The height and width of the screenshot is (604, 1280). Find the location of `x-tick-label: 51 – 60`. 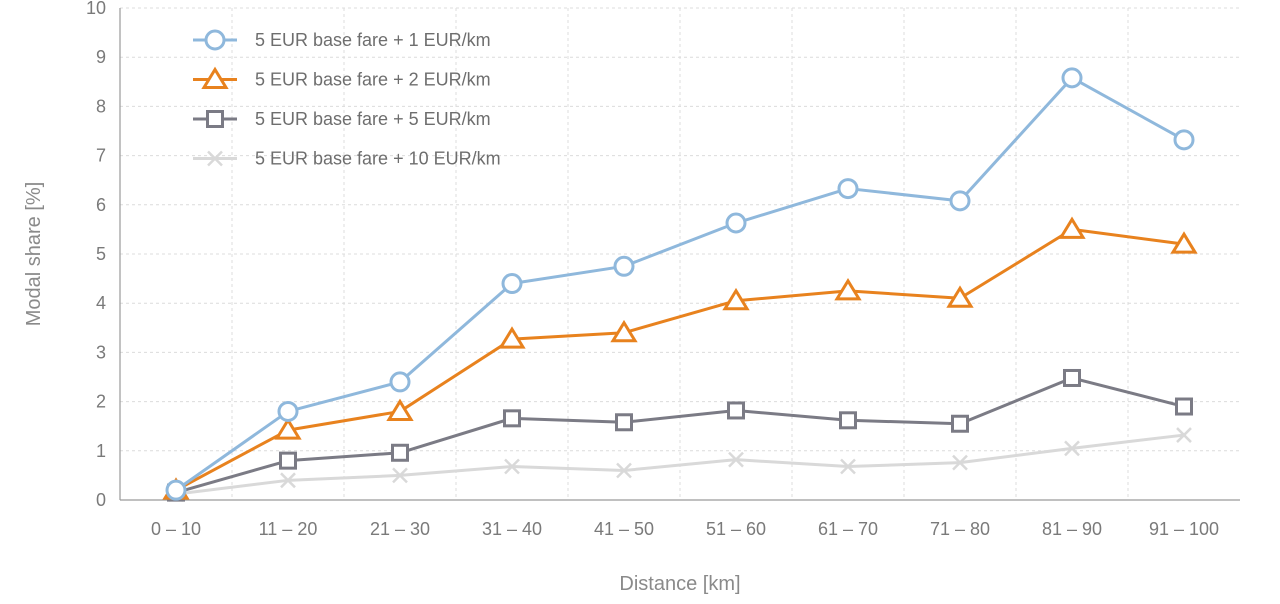

x-tick-label: 51 – 60 is located at coordinates (736, 529).